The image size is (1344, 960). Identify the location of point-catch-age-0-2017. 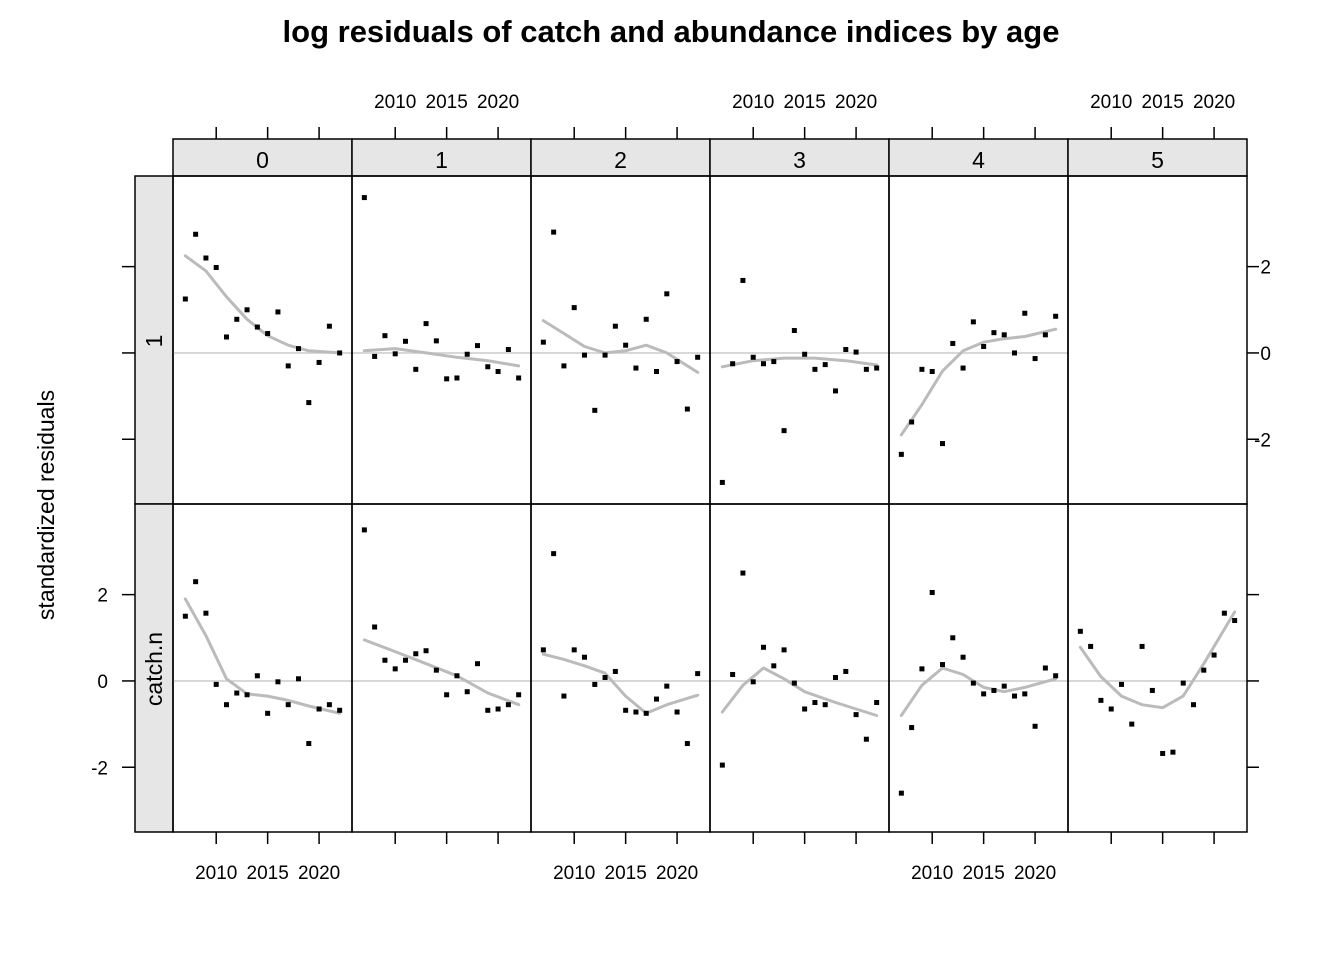
(288, 705).